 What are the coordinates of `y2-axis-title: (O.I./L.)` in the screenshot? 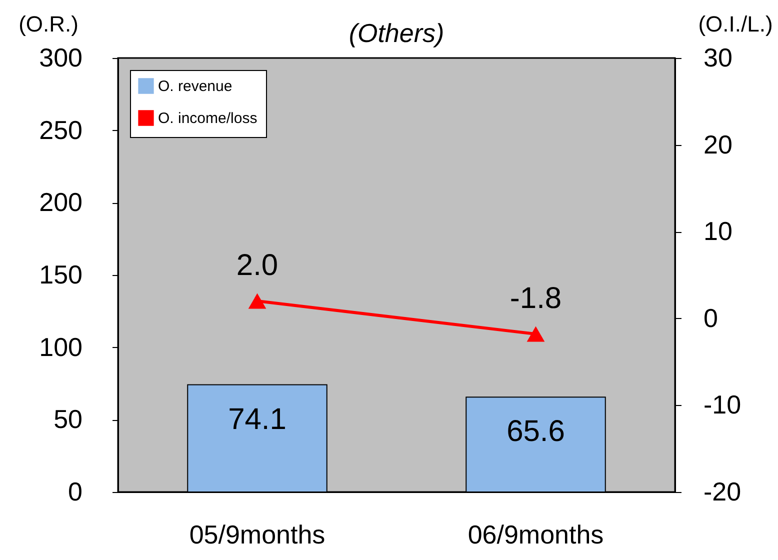 It's located at (735, 24).